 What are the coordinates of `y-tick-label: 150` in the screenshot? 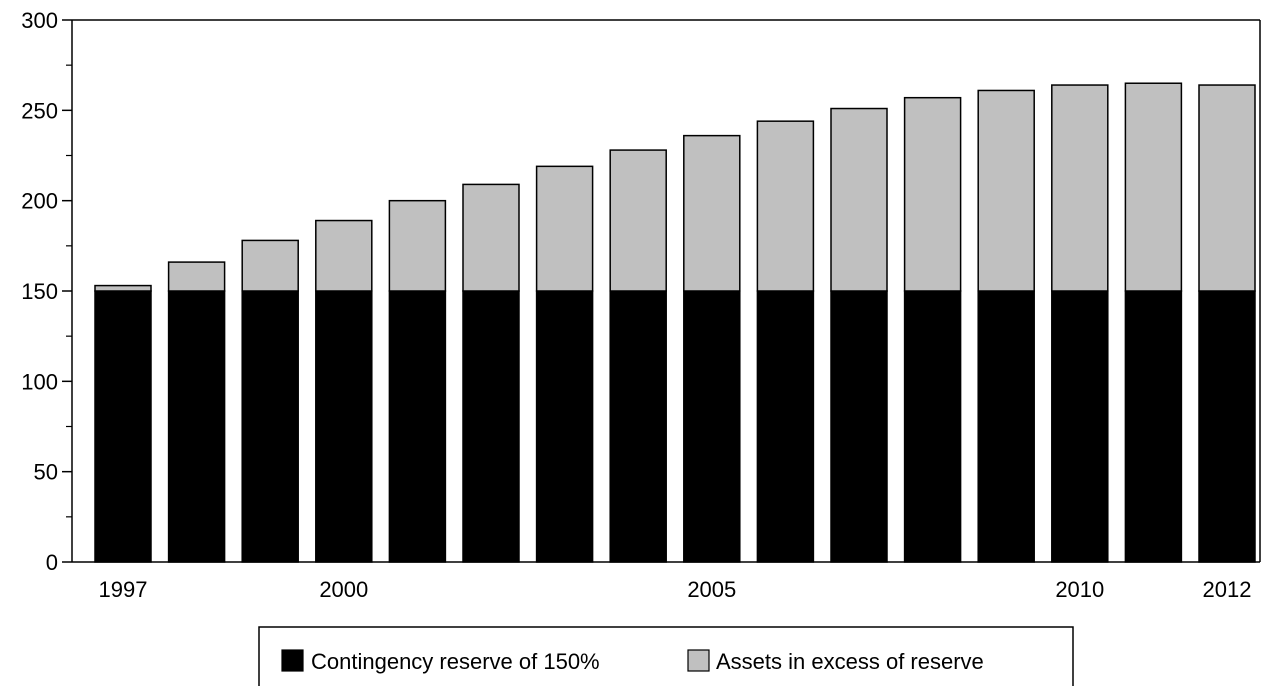 It's located at (39, 291).